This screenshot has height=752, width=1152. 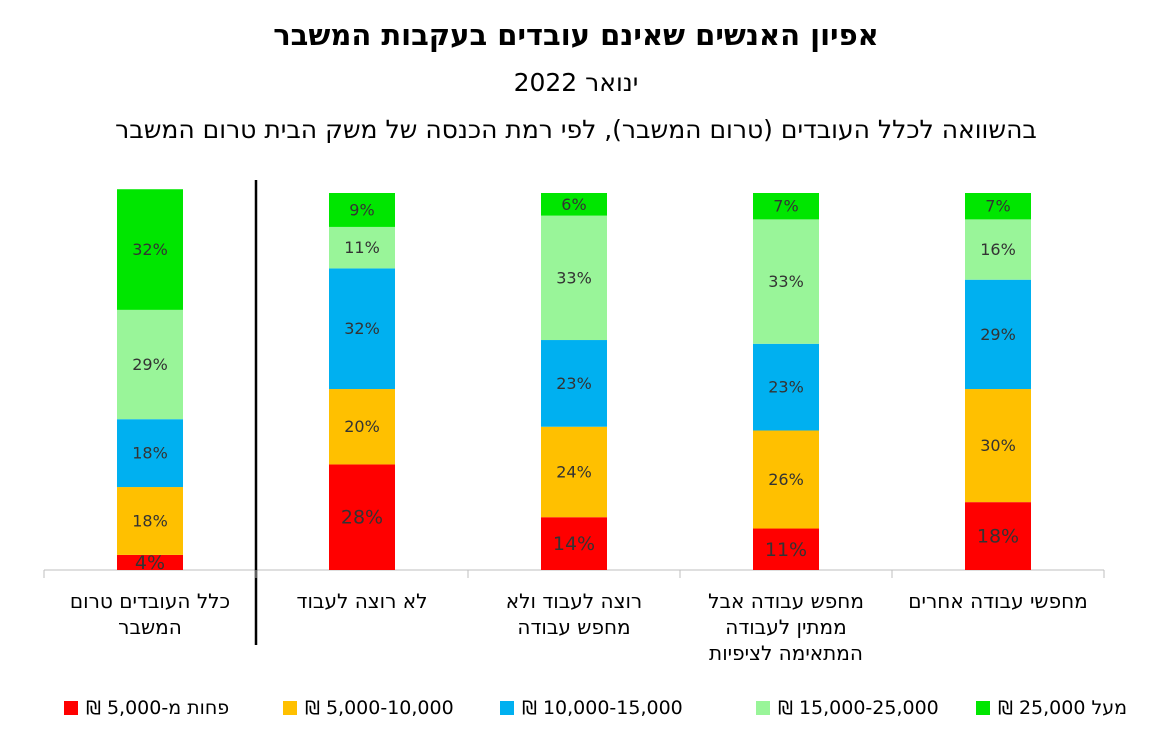 What do you see at coordinates (998, 601) in the screenshot?
I see `x-tick-label: מחפשי עבודה אחרים` at bounding box center [998, 601].